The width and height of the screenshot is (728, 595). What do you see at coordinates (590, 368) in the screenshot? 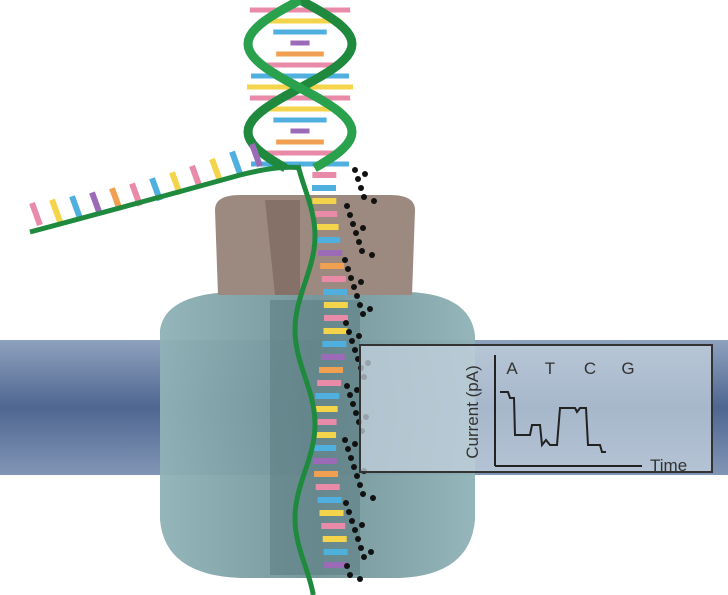
I see `base-label: C` at bounding box center [590, 368].